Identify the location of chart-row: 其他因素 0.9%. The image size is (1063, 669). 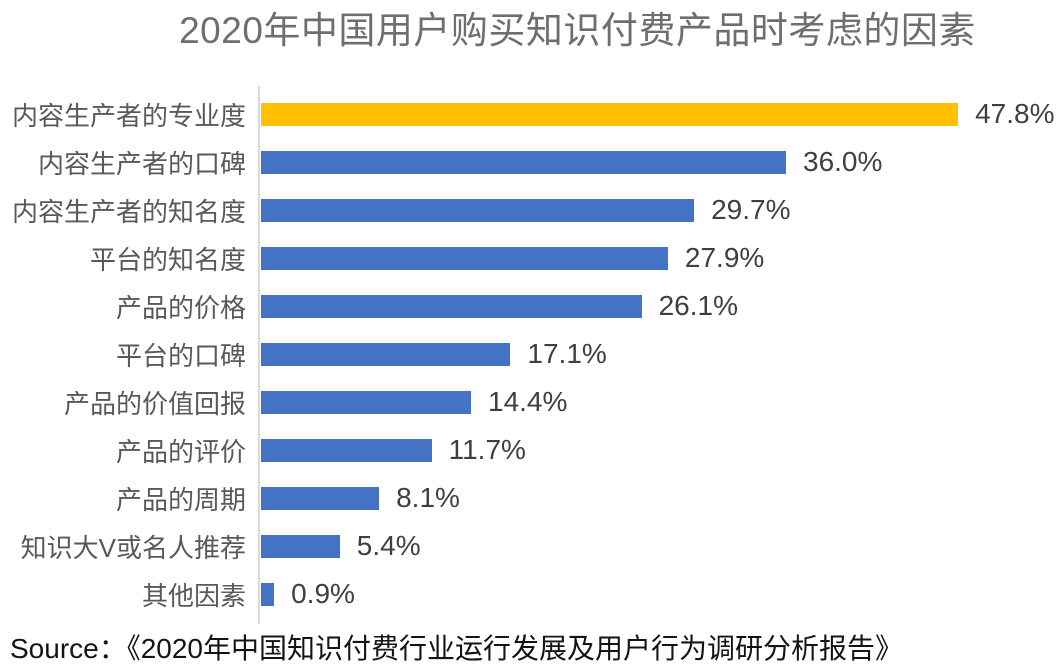
(535, 594).